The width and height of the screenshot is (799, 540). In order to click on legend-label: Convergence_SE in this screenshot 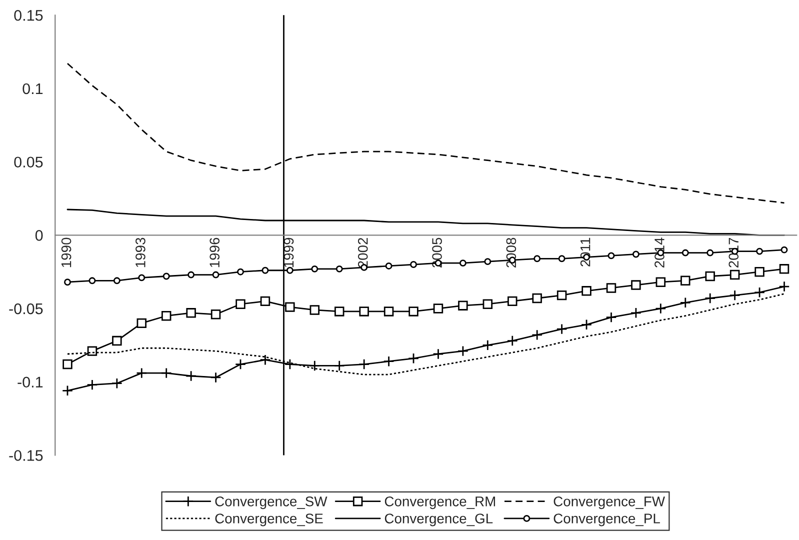, I will do `click(269, 520)`.